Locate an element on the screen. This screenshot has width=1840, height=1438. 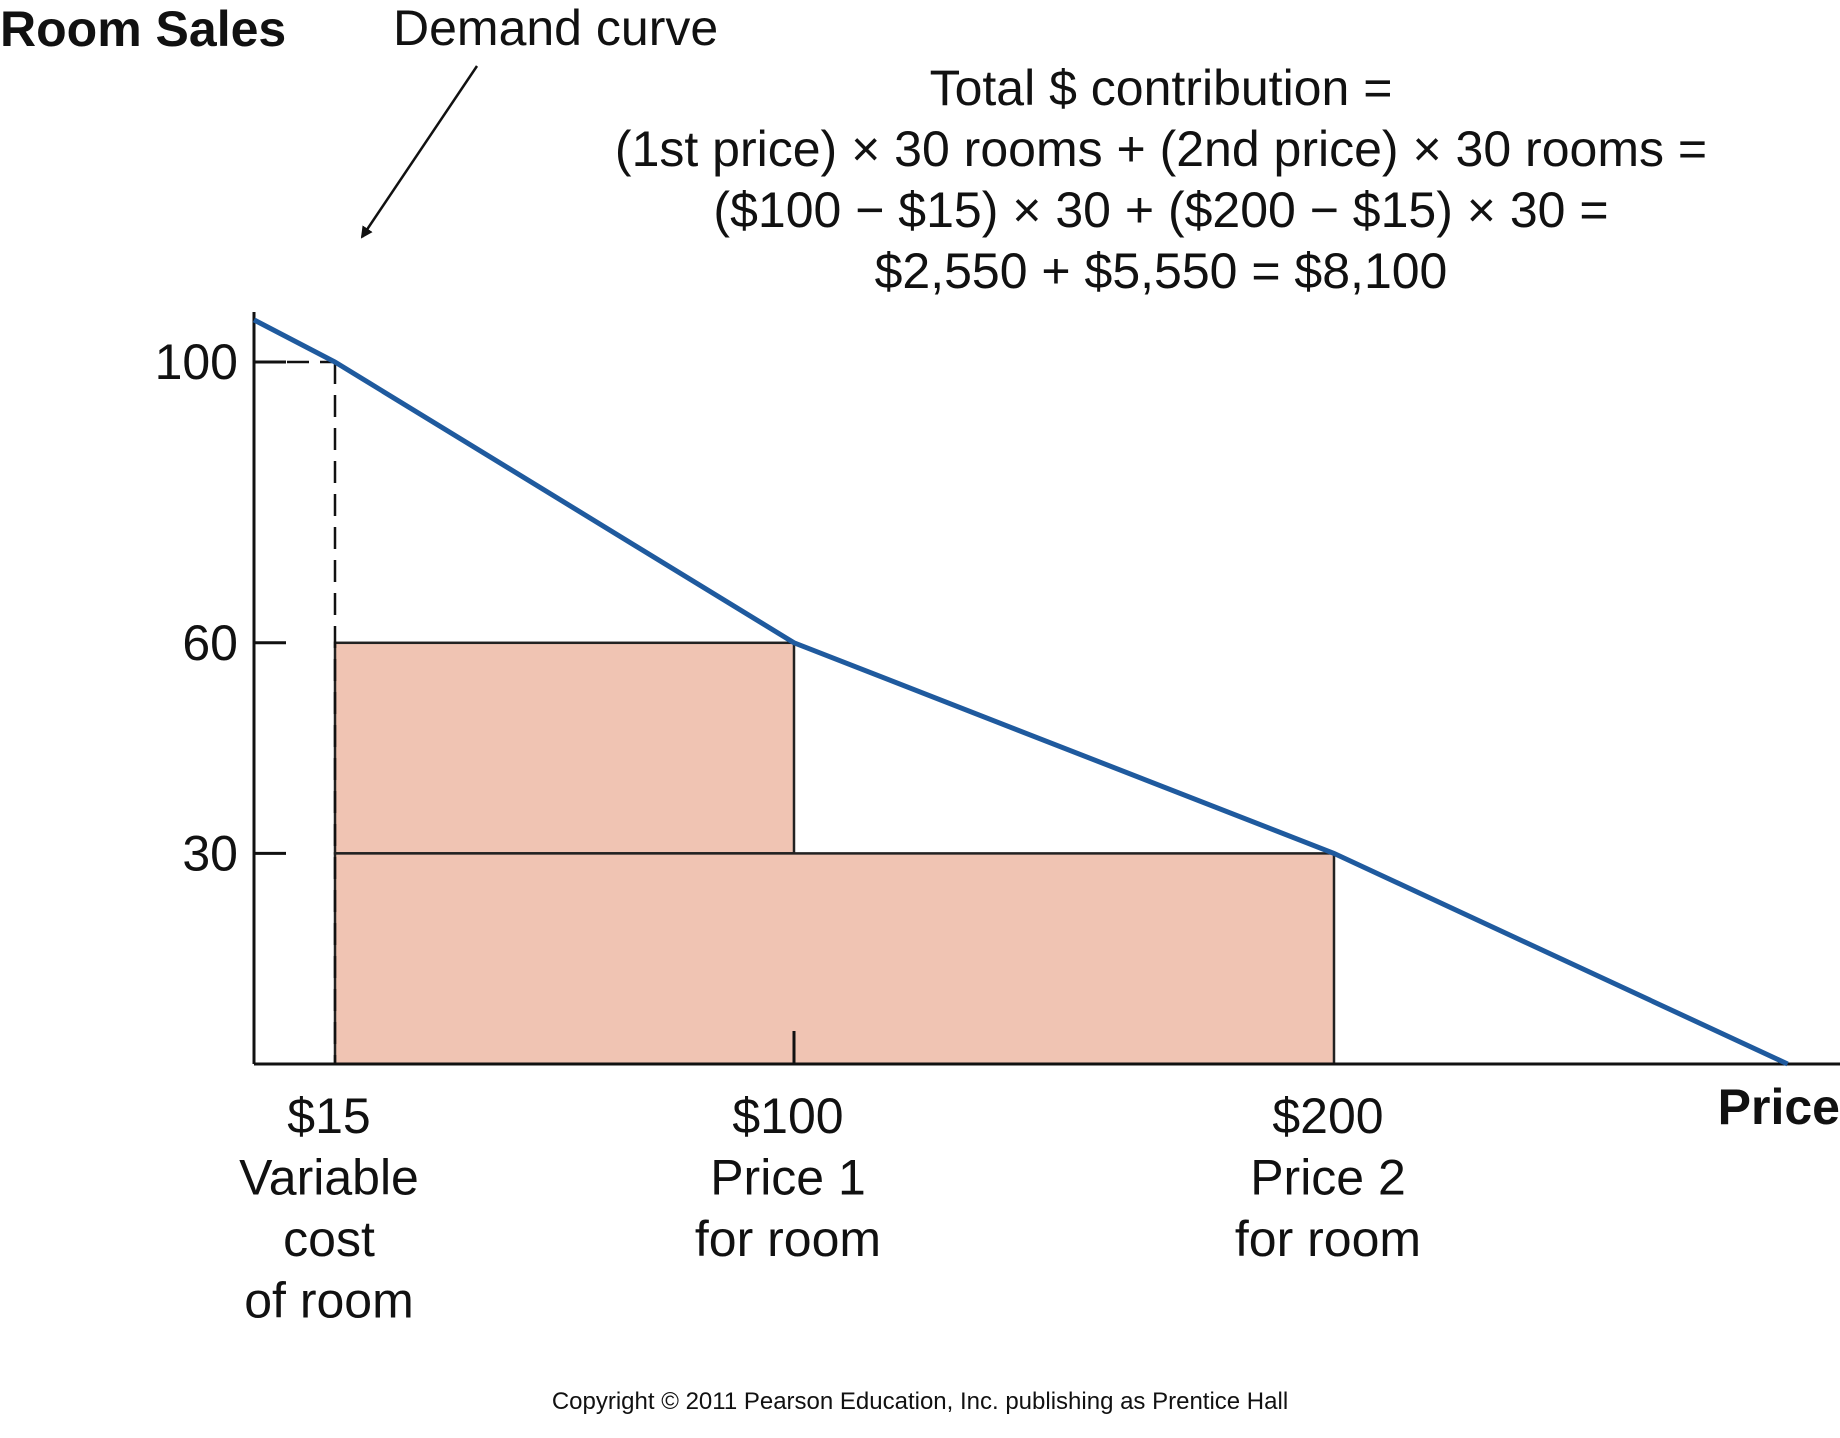
y-tick-label-100: 100 is located at coordinates (196, 362).